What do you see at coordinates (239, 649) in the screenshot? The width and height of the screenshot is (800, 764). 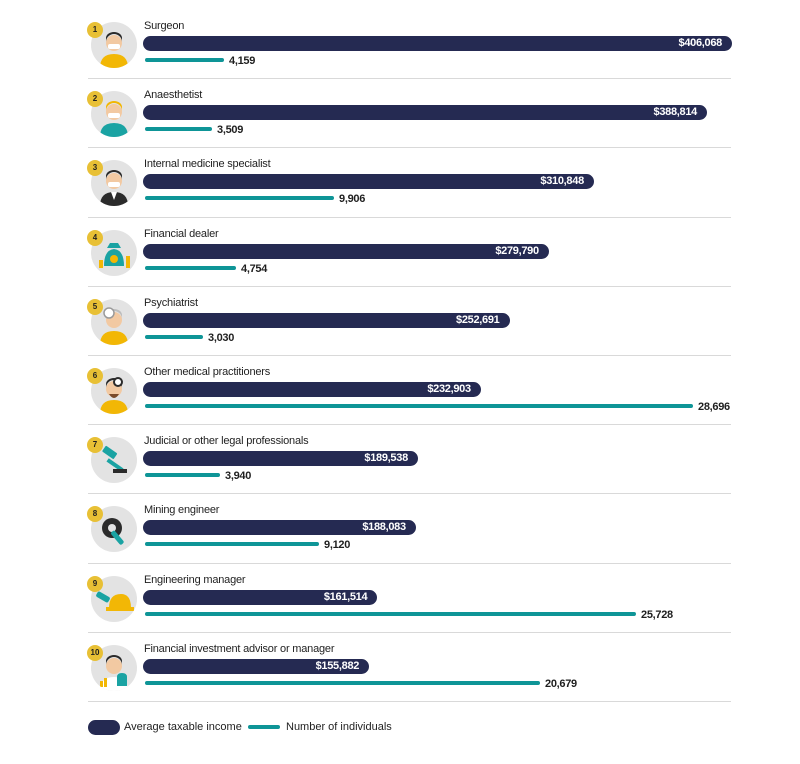 I see `category-label: Financial investment advisor or manager` at bounding box center [239, 649].